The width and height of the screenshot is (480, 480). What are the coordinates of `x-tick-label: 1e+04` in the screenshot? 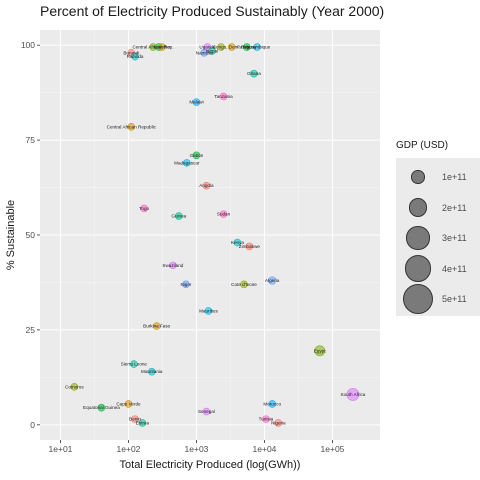 It's located at (265, 449).